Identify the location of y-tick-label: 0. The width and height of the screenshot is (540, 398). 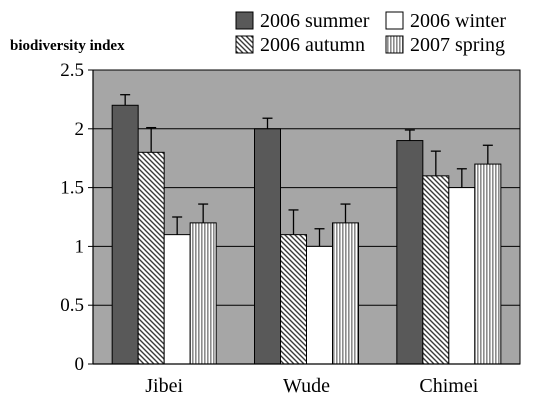
(80, 364).